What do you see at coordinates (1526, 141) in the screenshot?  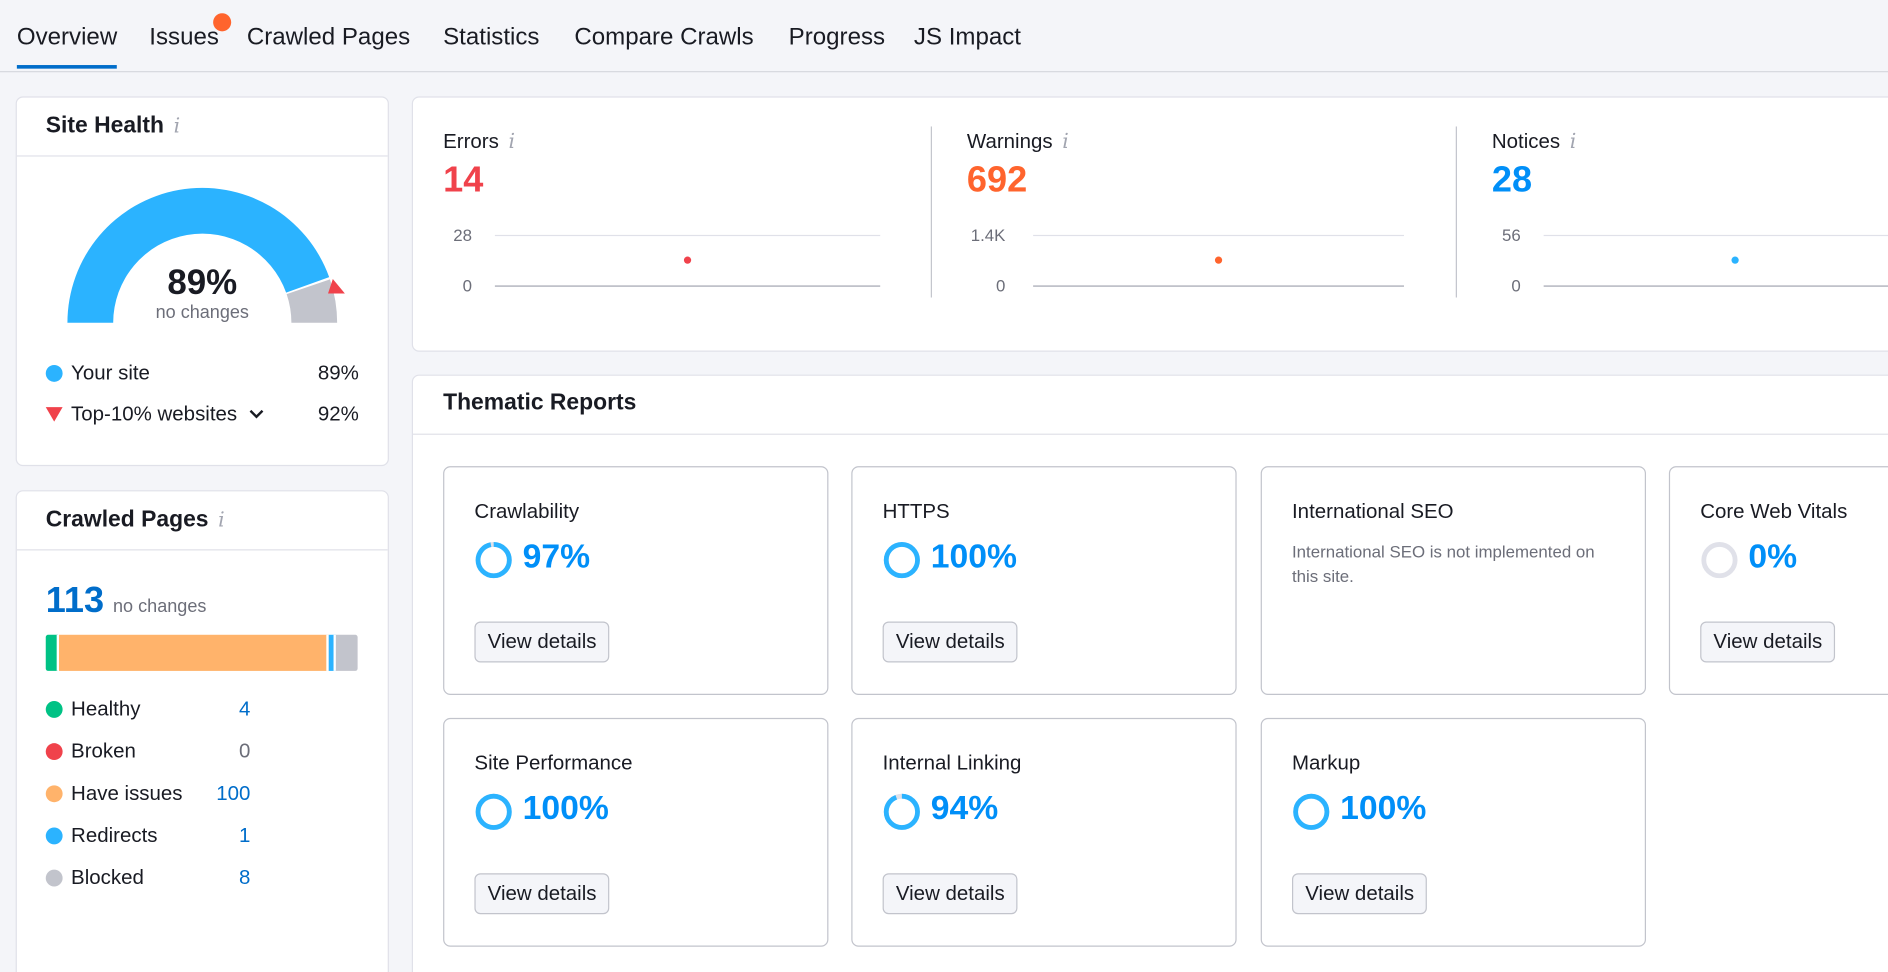 I see `notices-label-text: Notices` at bounding box center [1526, 141].